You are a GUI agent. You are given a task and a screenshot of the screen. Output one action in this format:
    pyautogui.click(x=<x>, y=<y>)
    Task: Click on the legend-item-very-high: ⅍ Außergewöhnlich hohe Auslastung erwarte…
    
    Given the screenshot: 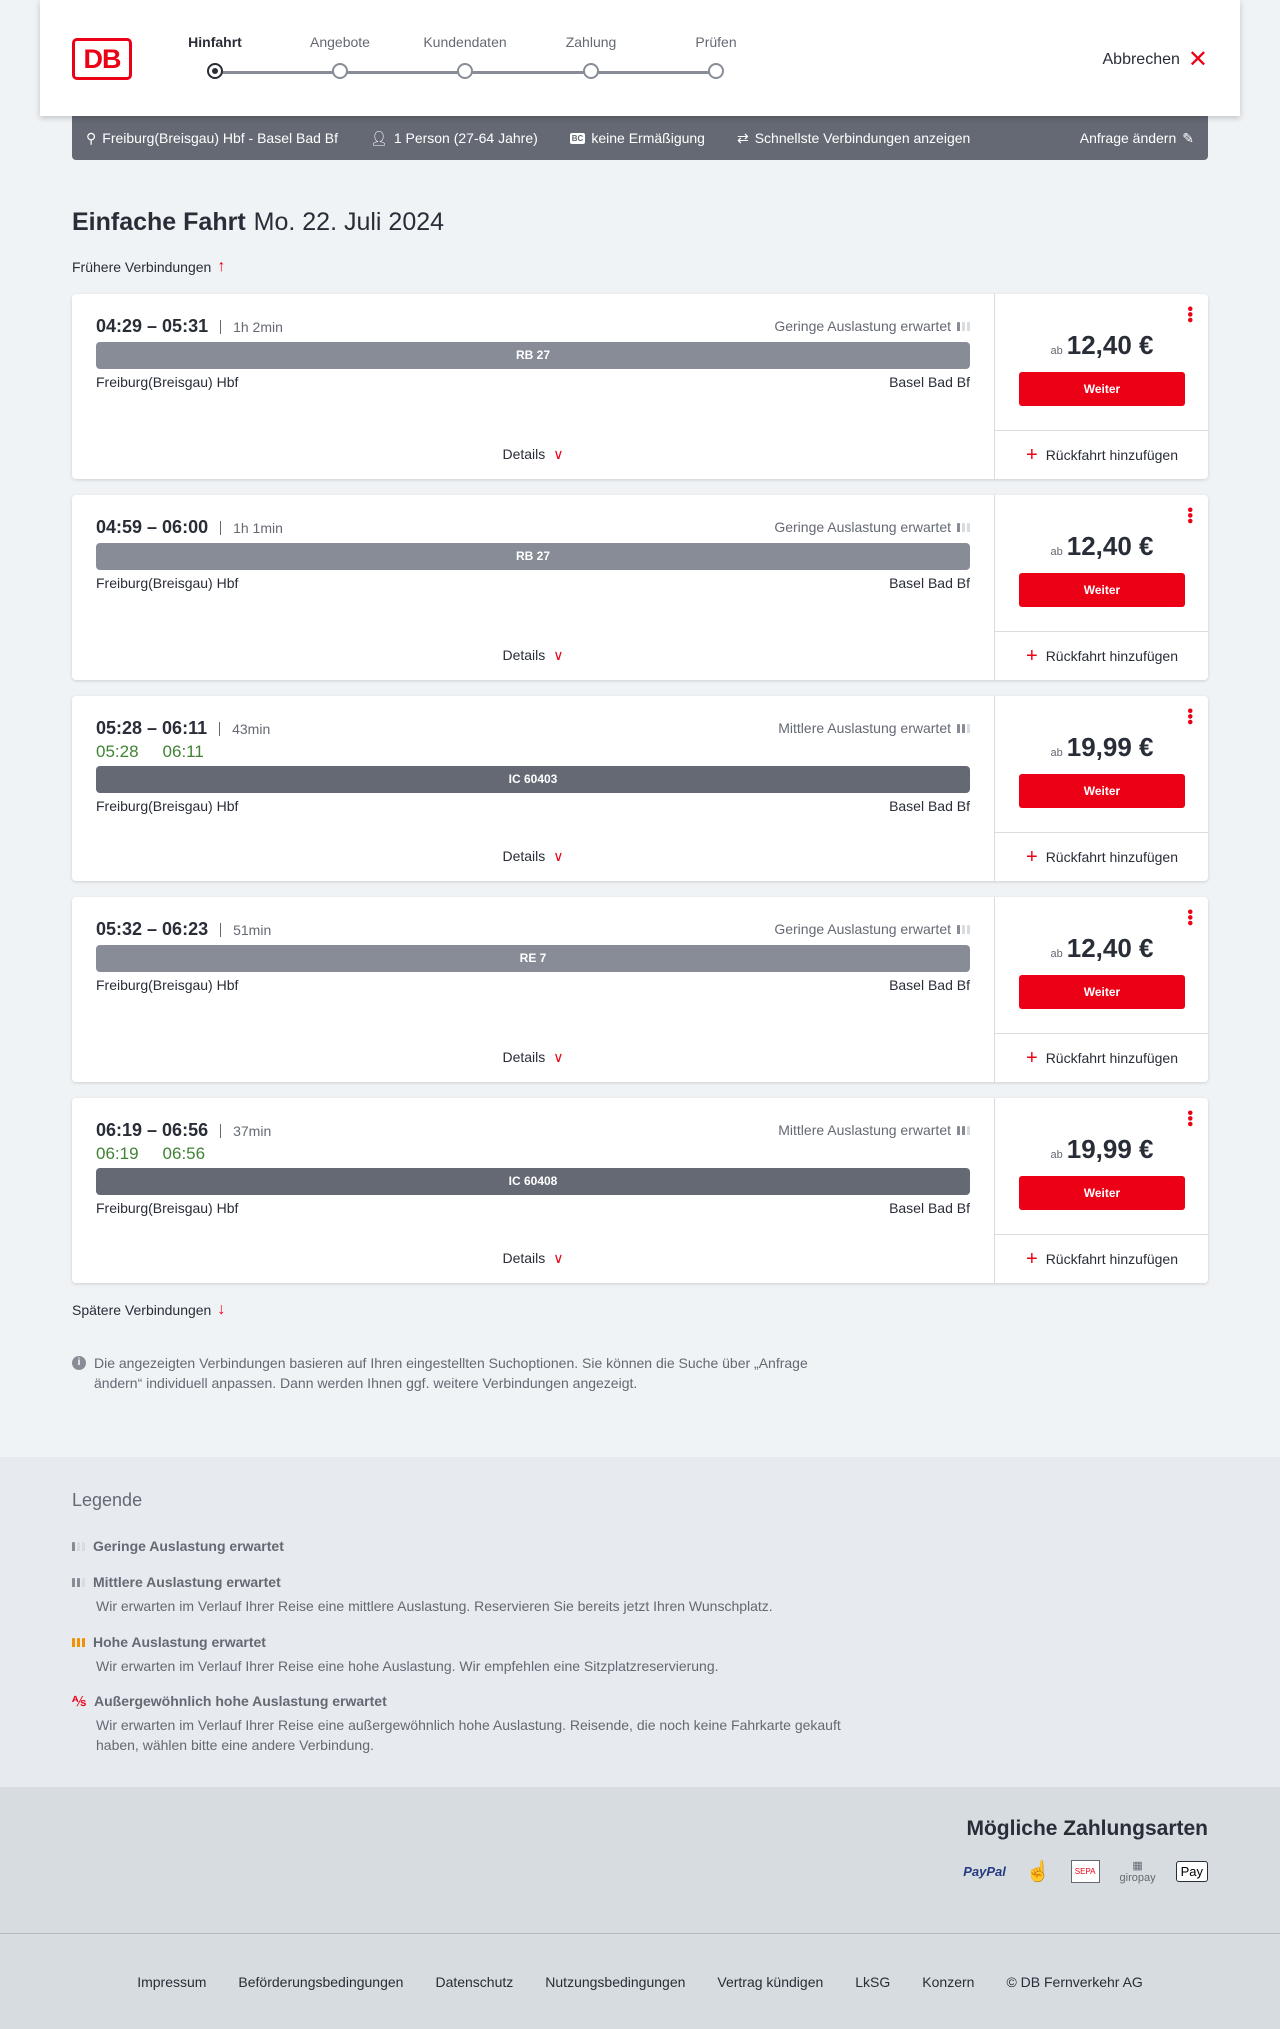 What is the action you would take?
    pyautogui.click(x=456, y=1723)
    